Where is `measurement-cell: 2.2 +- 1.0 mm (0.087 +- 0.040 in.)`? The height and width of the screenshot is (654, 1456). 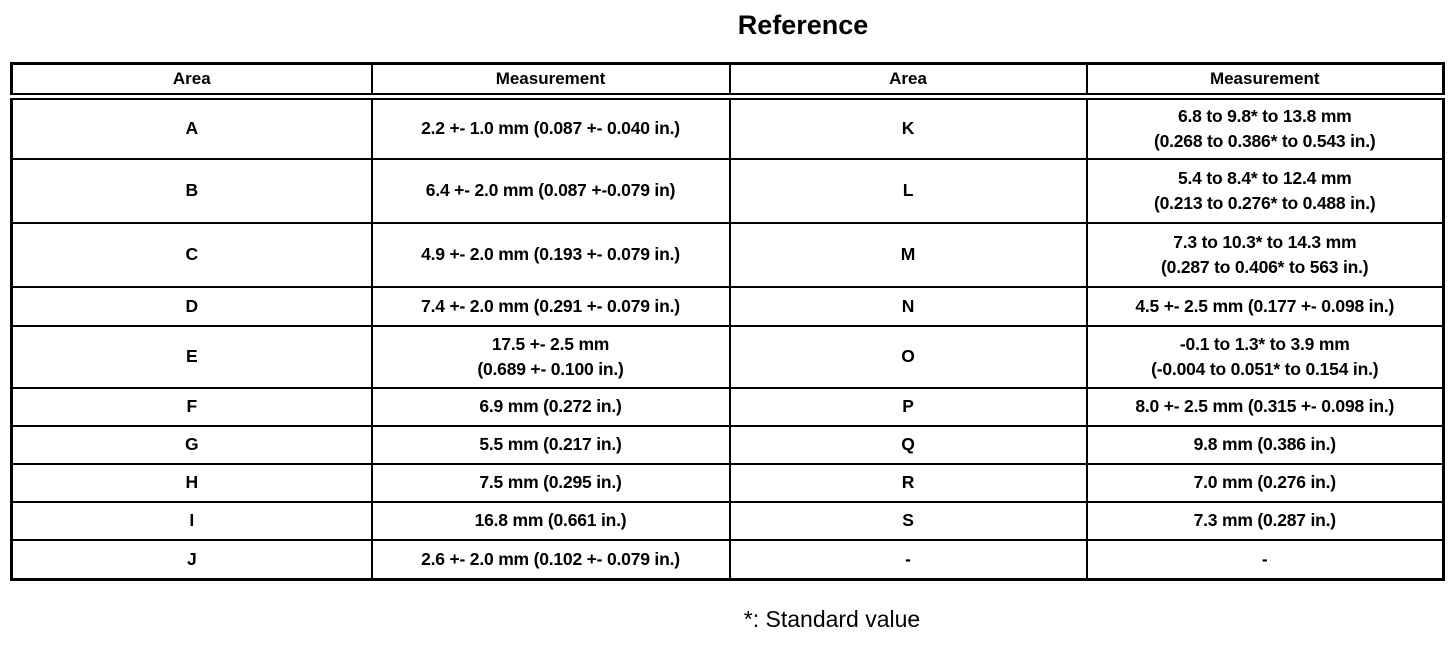 measurement-cell: 2.2 +- 1.0 mm (0.087 +- 0.040 in.) is located at coordinates (550, 127).